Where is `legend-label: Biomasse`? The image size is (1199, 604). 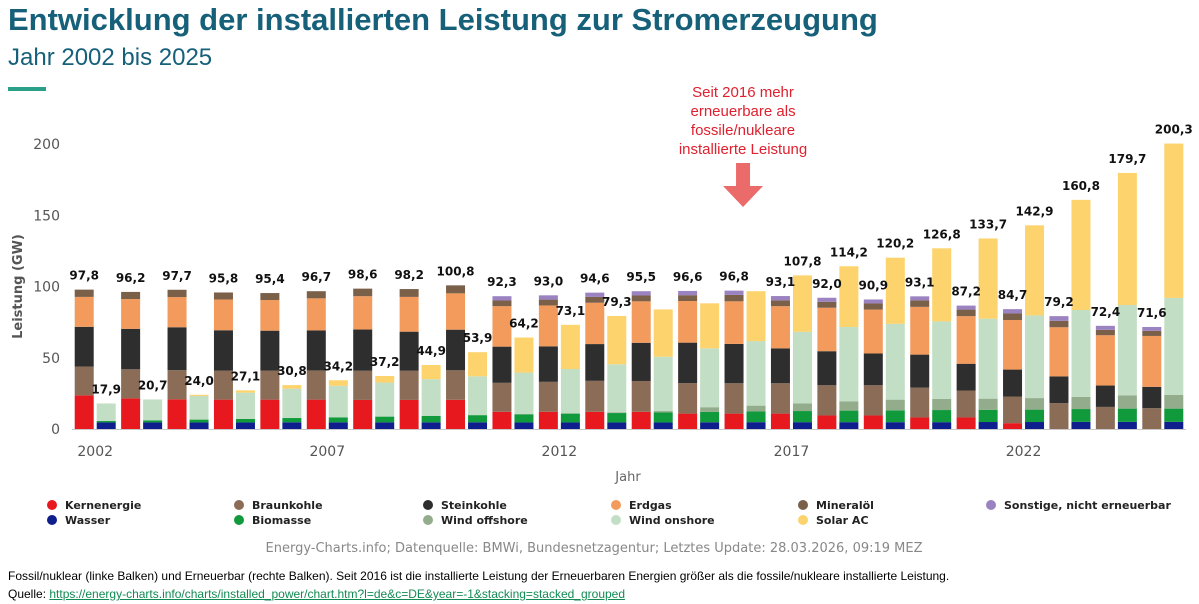 legend-label: Biomasse is located at coordinates (281, 520).